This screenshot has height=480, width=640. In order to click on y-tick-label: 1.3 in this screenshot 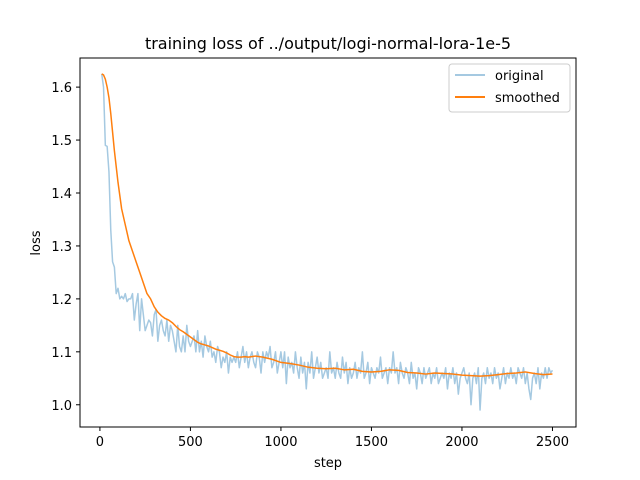, I will do `click(61, 247)`.